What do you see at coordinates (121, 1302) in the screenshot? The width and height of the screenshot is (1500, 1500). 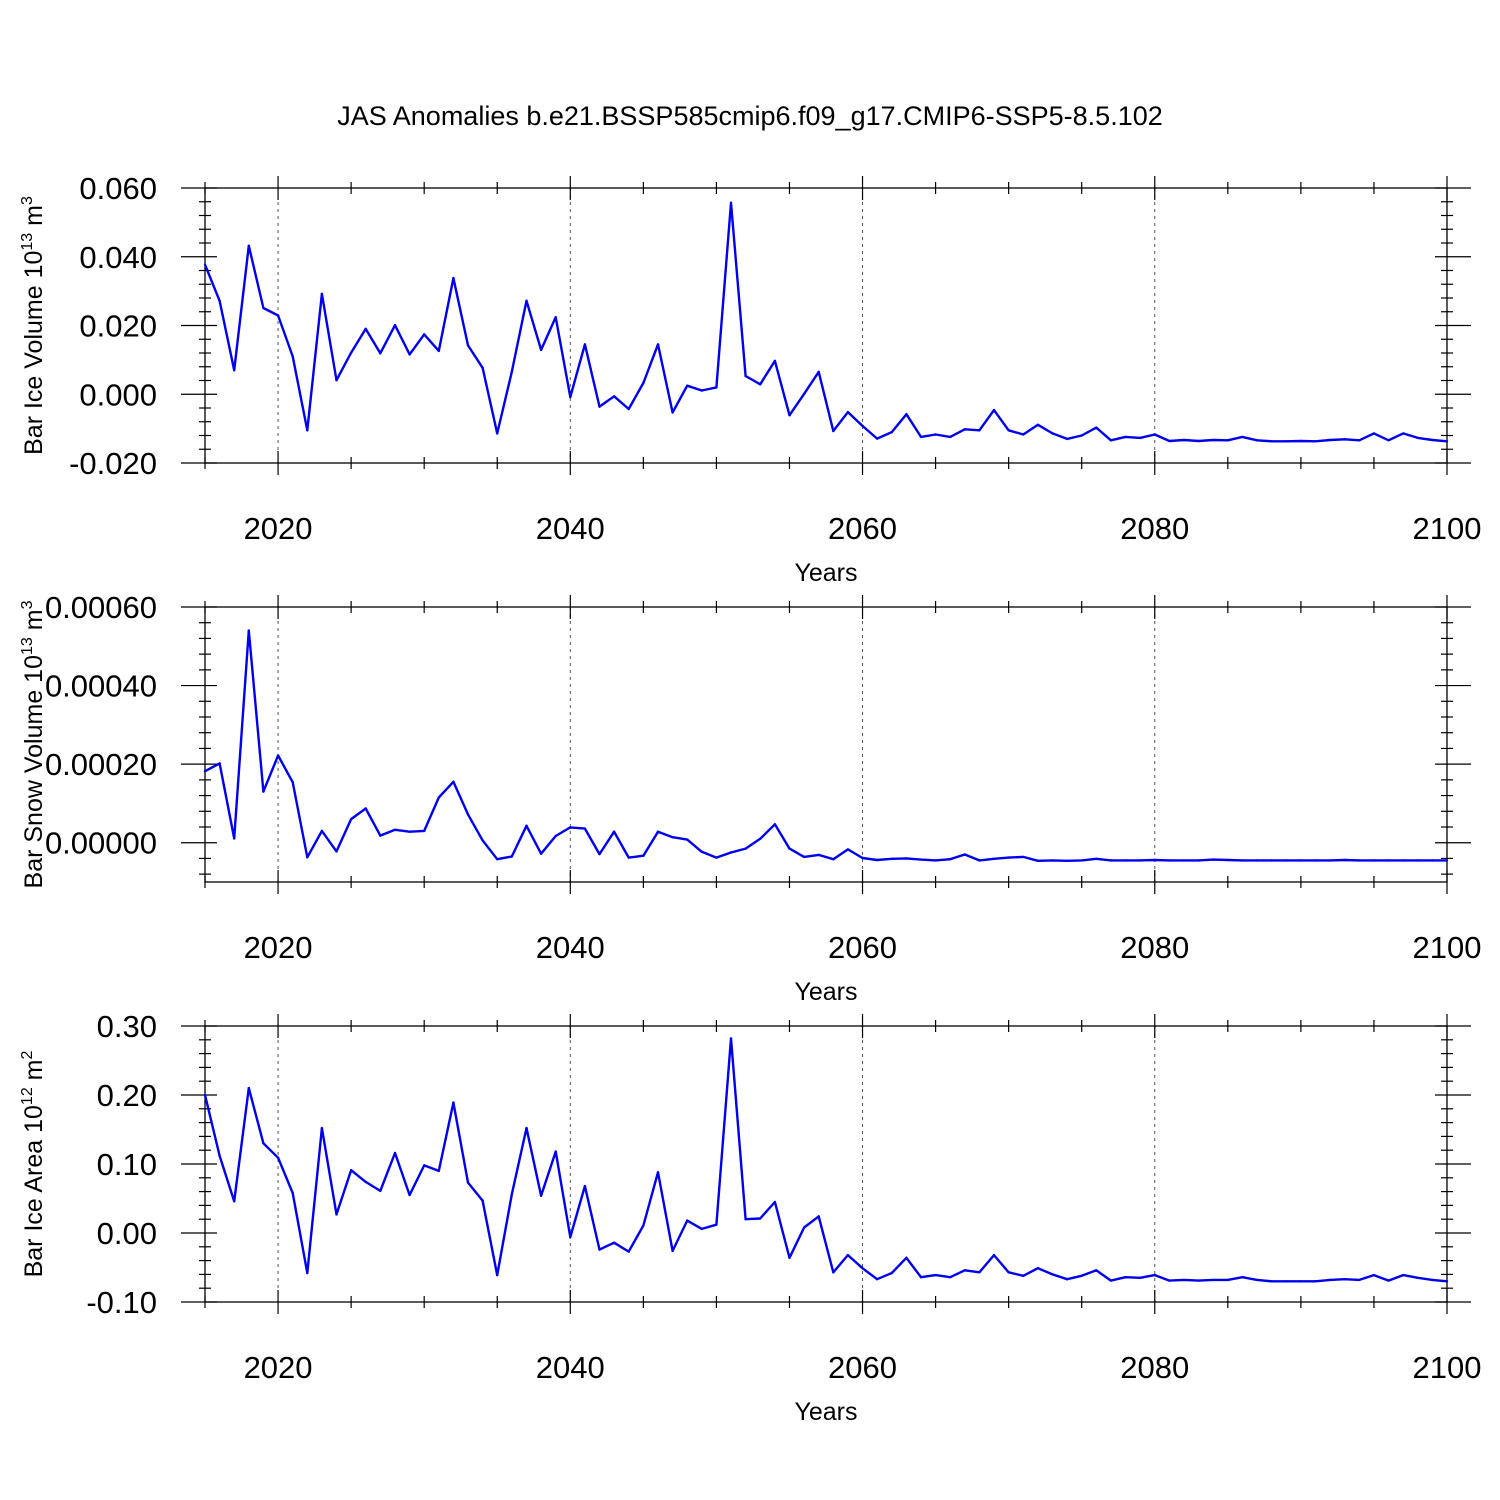 I see `y-tick-label: -0.10` at bounding box center [121, 1302].